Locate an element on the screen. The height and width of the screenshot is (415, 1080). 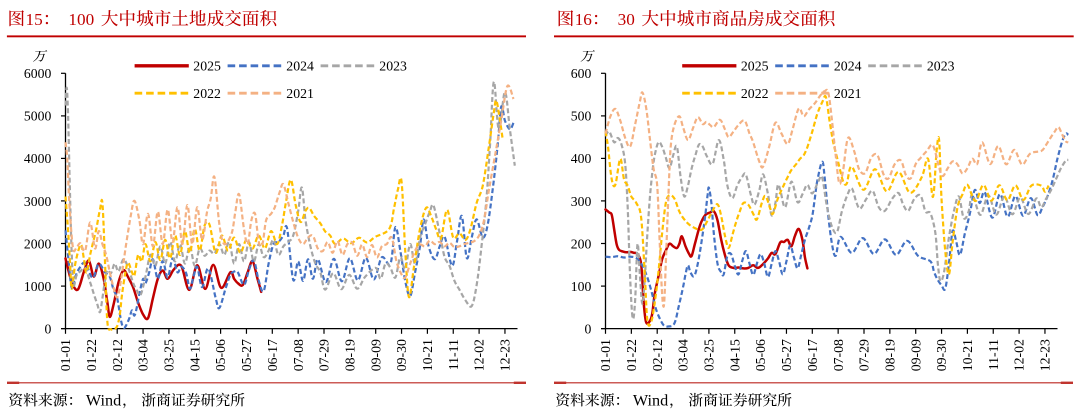
svg-text: 2000 is located at coordinates (38, 243).